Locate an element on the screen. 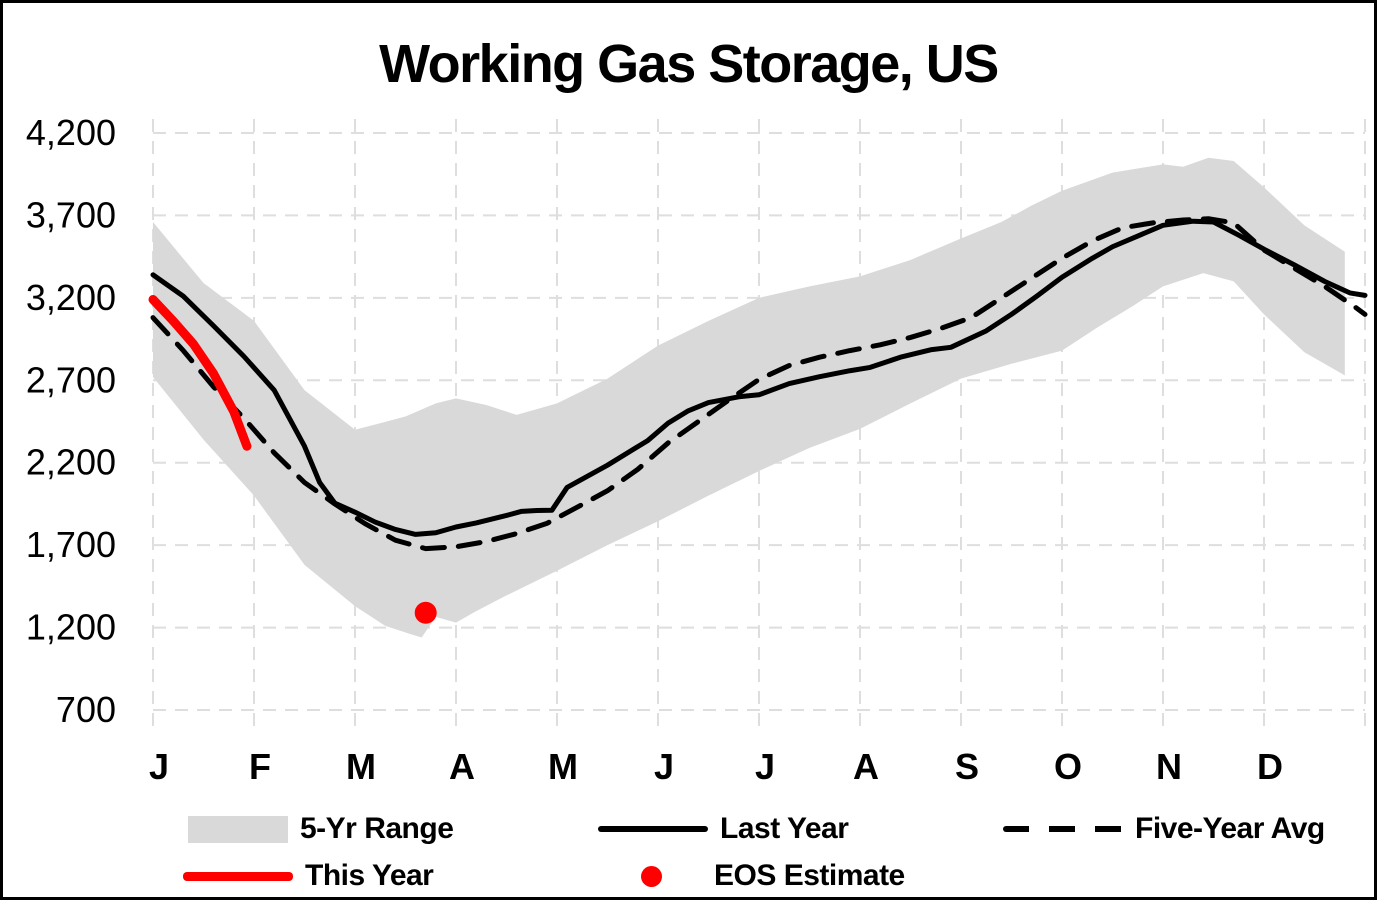 The image size is (1377, 900). legend-item-last-year: Last Year is located at coordinates (723, 829).